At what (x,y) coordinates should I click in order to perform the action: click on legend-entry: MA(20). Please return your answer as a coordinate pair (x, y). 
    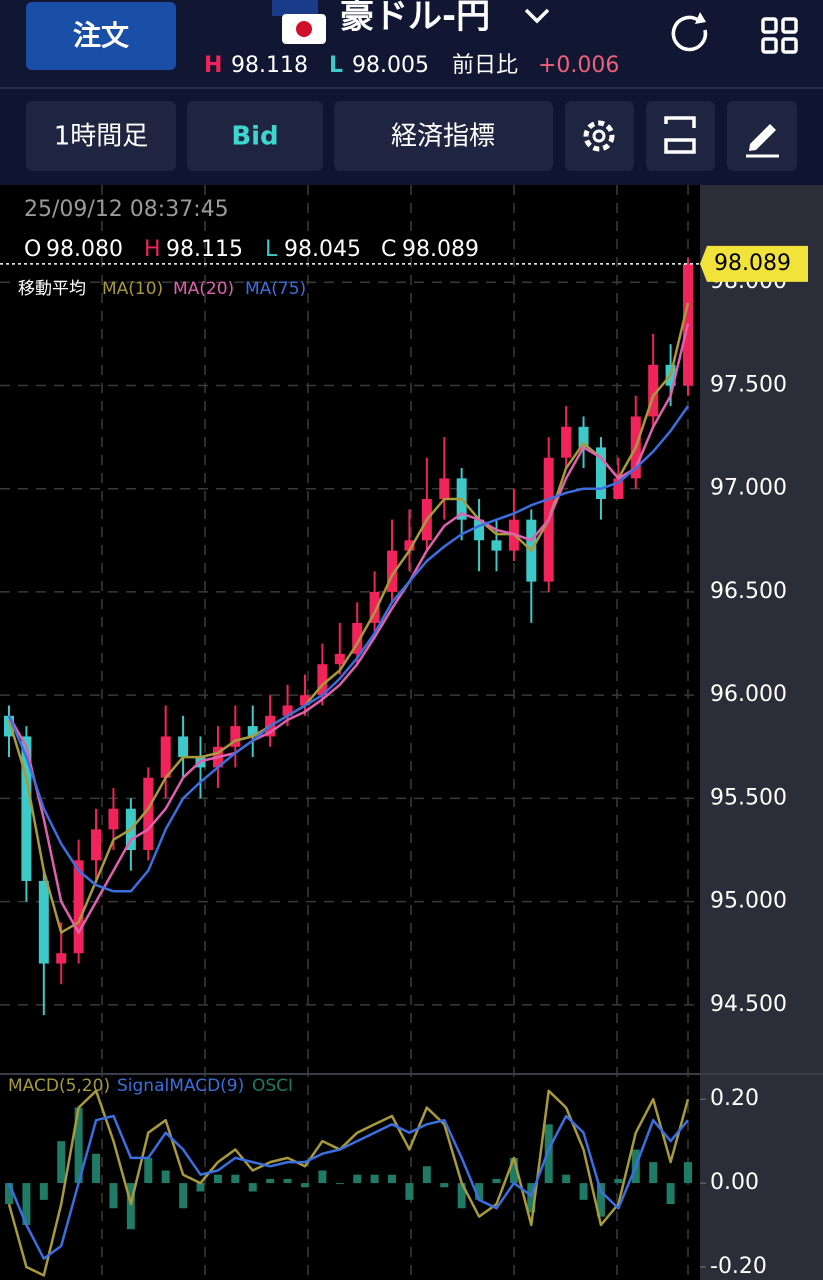
    Looking at the image, I should click on (203, 289).